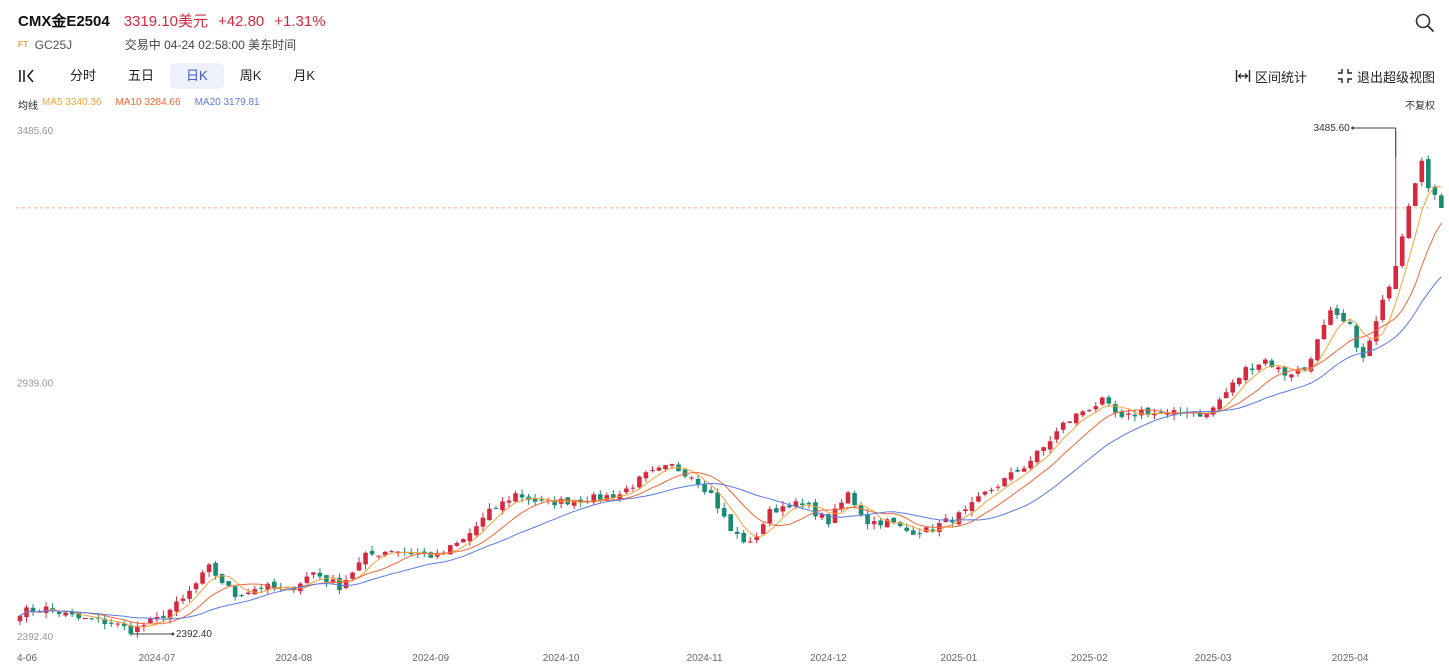 The width and height of the screenshot is (1449, 670). What do you see at coordinates (250, 75) in the screenshot?
I see `tab-weekly-k: 周K` at bounding box center [250, 75].